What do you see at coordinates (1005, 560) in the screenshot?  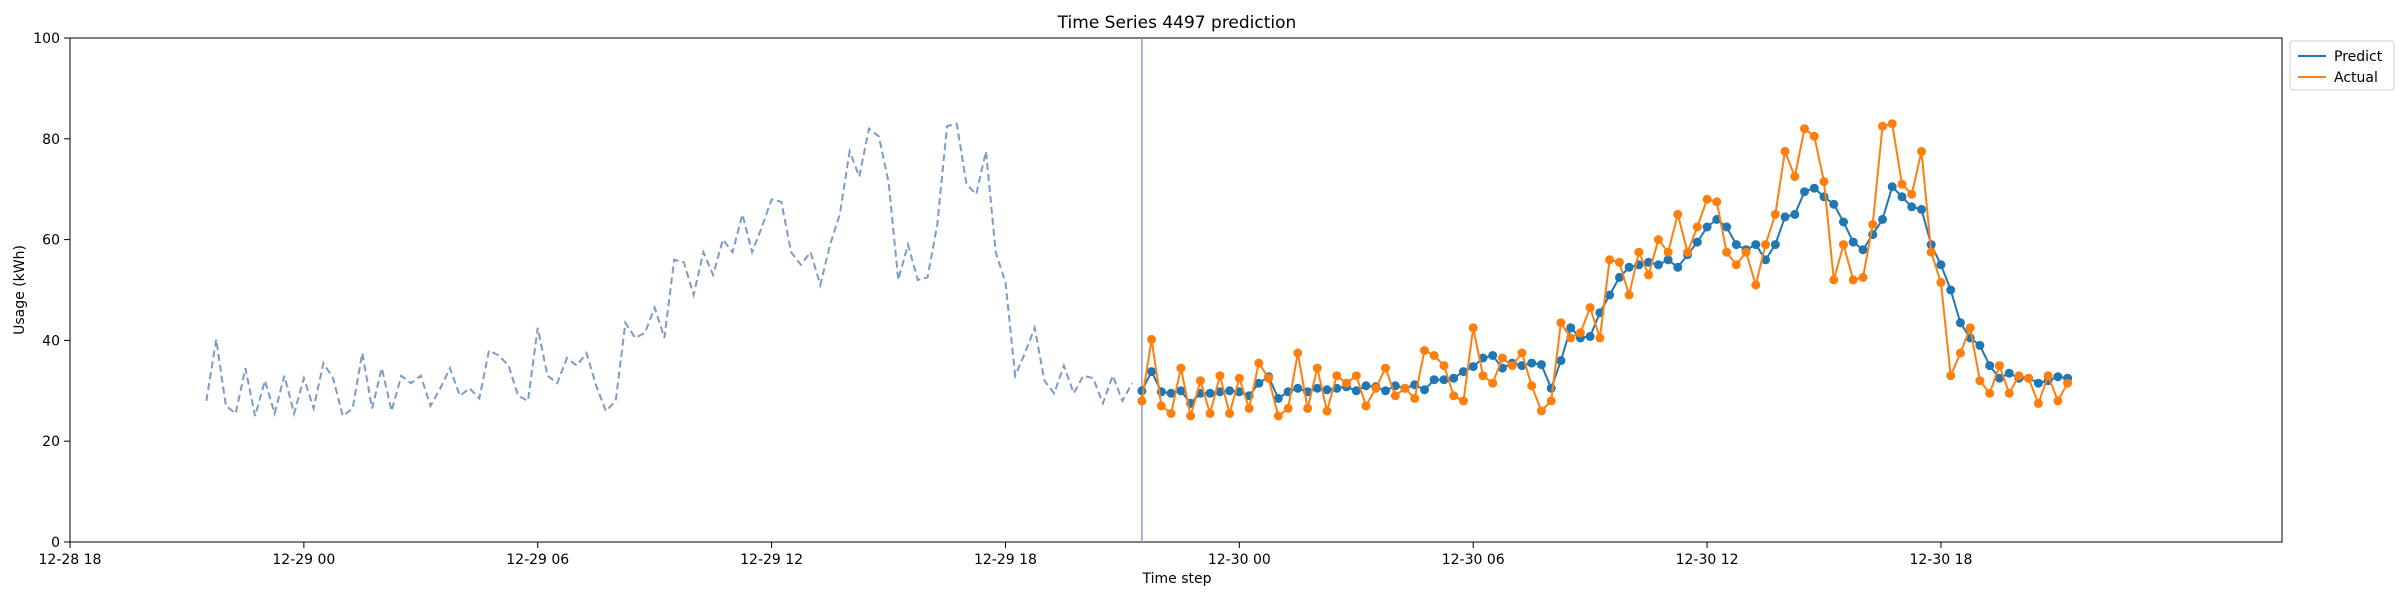 I see `x-tick-label: 12-29 18` at bounding box center [1005, 560].